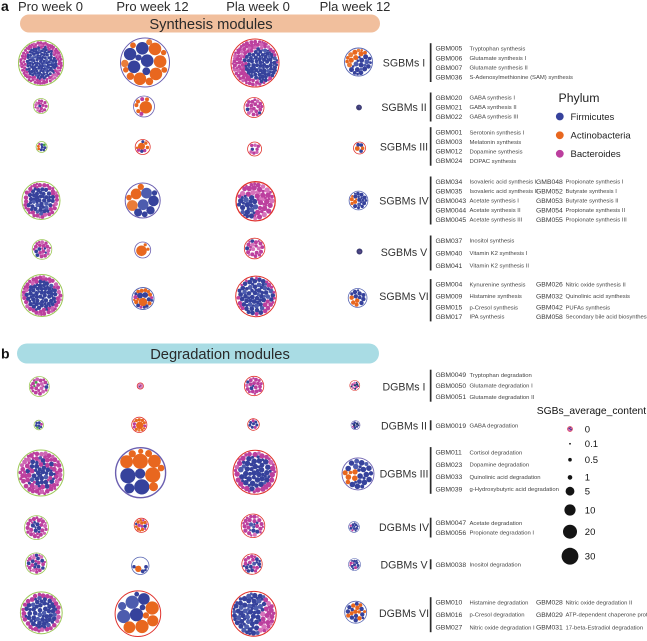  What do you see at coordinates (504, 192) in the screenshot?
I see `svg-text: Isovaleric acid synthesis II` at bounding box center [504, 192].